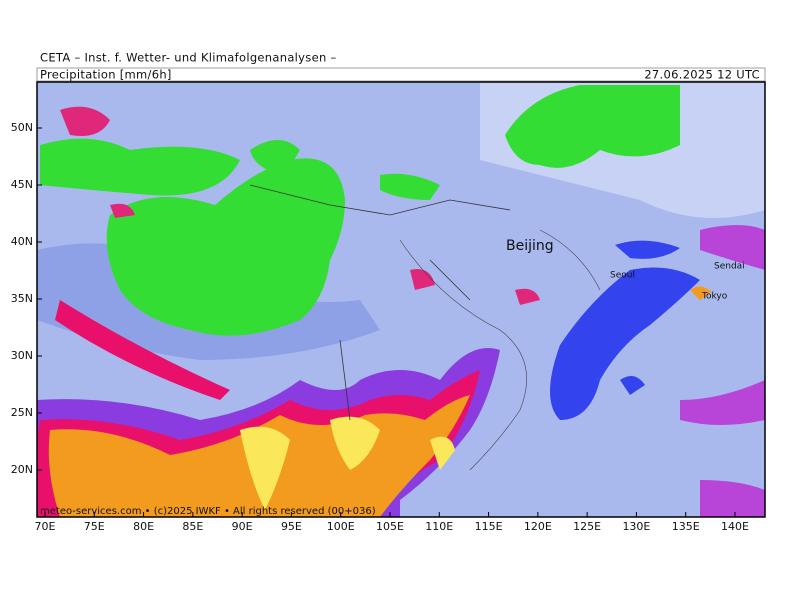  What do you see at coordinates (192, 526) in the screenshot?
I see `x-tick-label: 85E` at bounding box center [192, 526].